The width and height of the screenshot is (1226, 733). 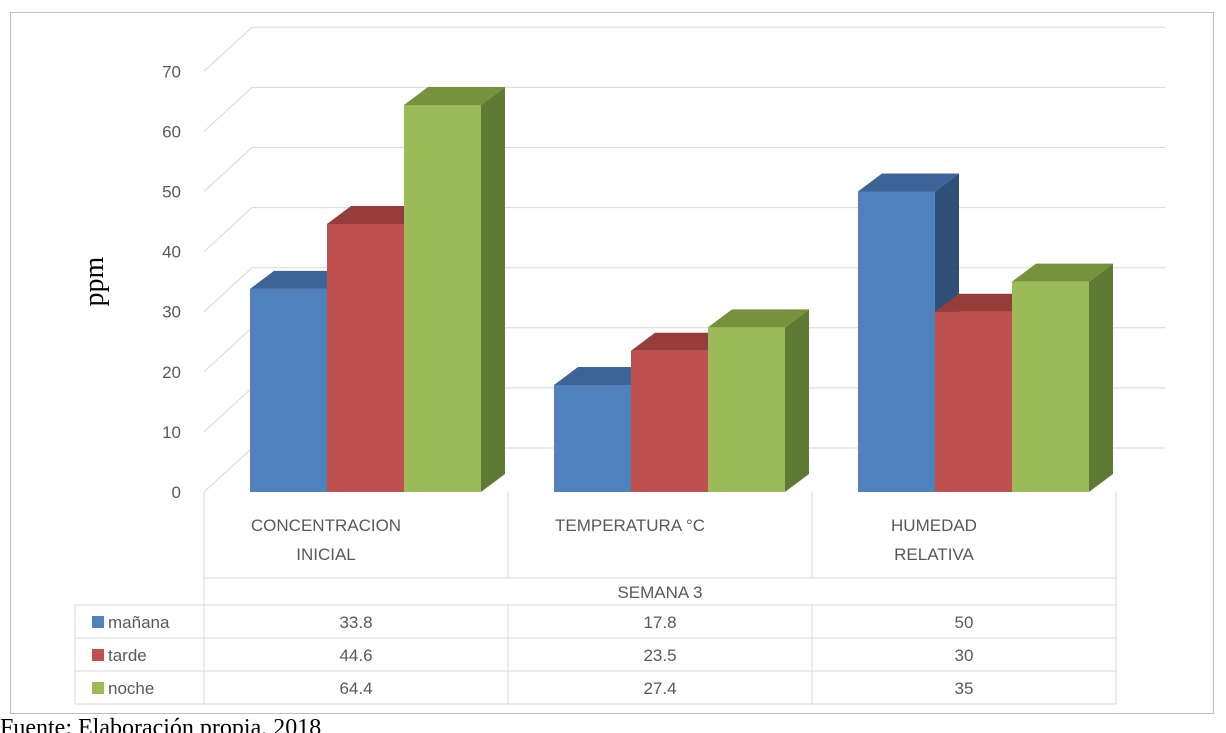 I want to click on data-label: 44.6, so click(x=355, y=655).